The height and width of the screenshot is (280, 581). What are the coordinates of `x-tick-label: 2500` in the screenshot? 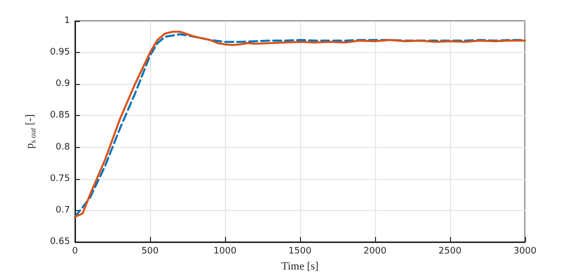 It's located at (450, 251).